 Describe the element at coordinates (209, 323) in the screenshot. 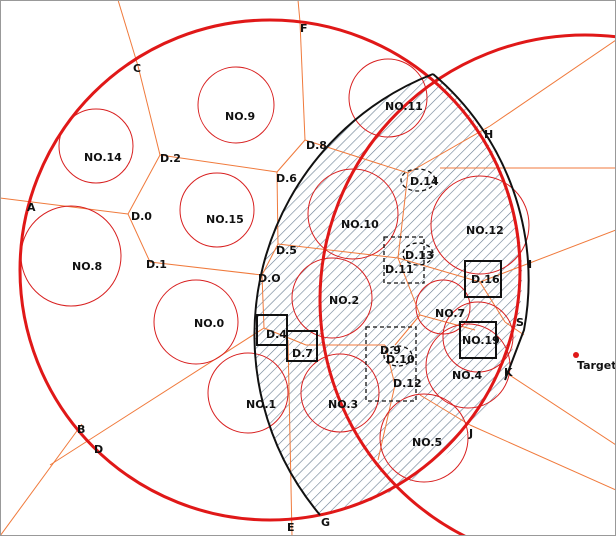

I see `label-no0: NO.0` at that location.